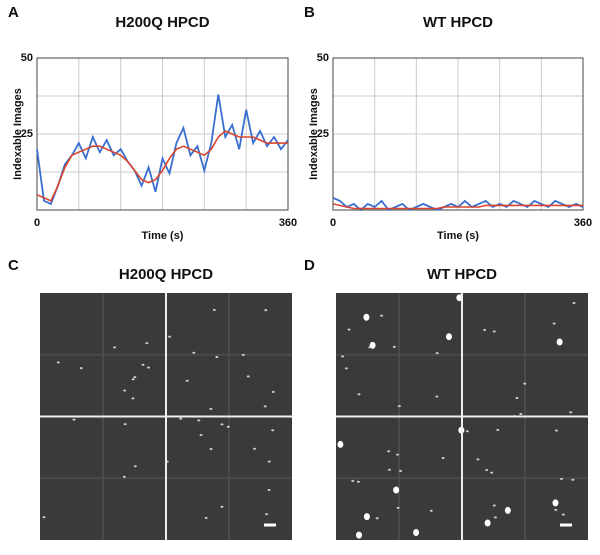  I want to click on panel-label: A, so click(13, 12).